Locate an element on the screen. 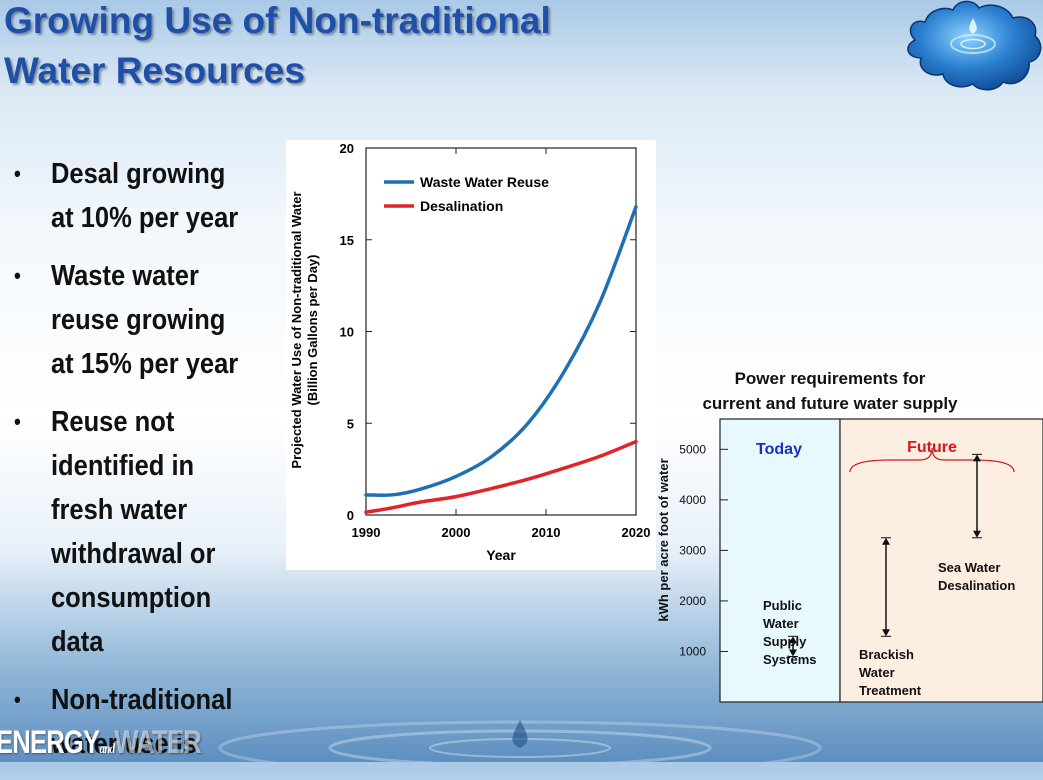 This screenshot has height=780, width=1043. y-tick-label: 5 is located at coordinates (350, 423).